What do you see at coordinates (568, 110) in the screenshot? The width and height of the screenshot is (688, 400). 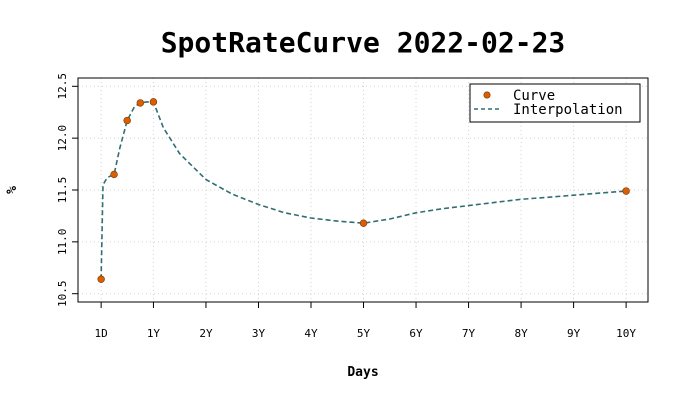 I see `legend-interpolation-label: Interpolation` at bounding box center [568, 110].